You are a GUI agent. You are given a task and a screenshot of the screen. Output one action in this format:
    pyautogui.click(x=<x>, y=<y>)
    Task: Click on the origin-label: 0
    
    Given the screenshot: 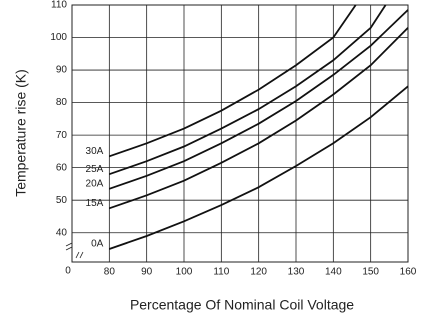 What is the action you would take?
    pyautogui.click(x=68, y=271)
    